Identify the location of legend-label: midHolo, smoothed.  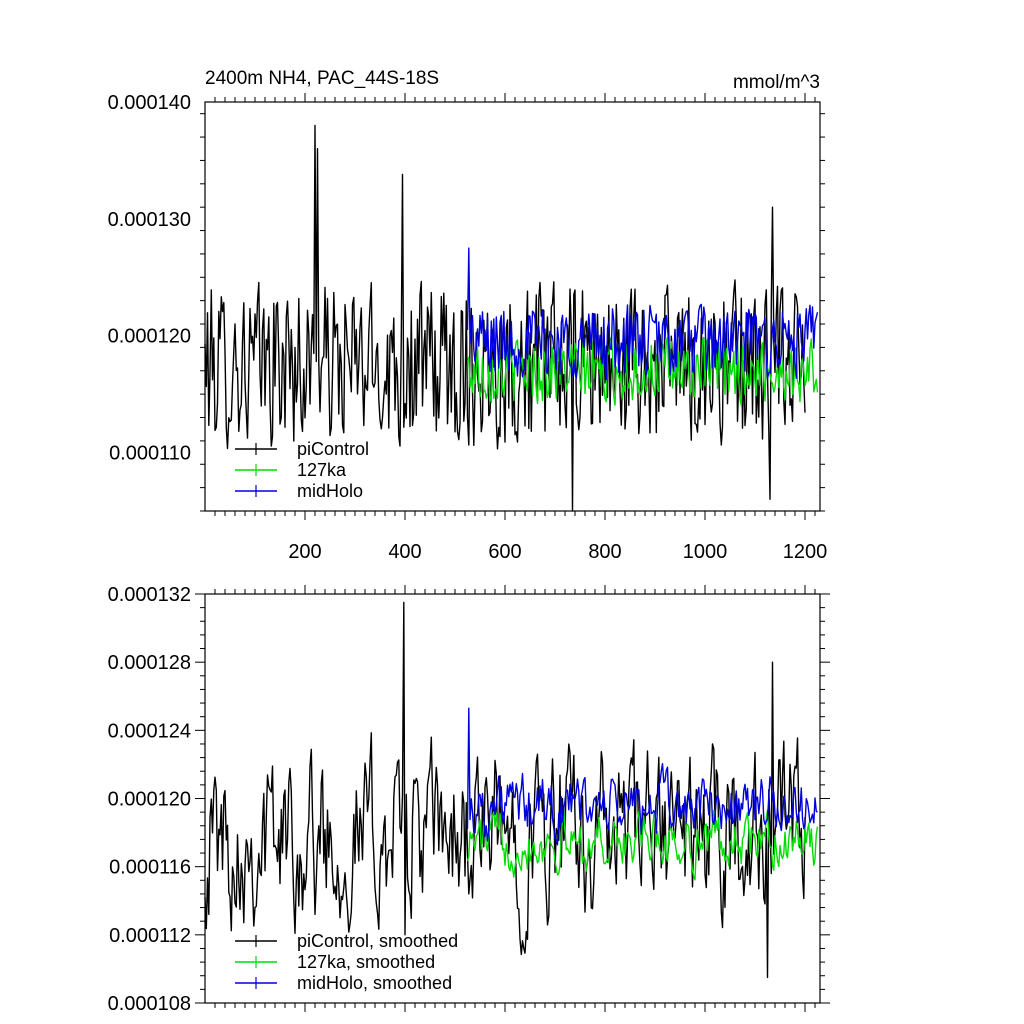
(374, 983).